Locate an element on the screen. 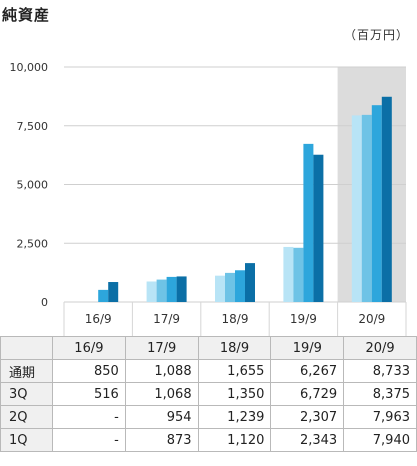  table-header-row: 16/9 17/9 18/9 19/9 20/9 is located at coordinates (208, 348).